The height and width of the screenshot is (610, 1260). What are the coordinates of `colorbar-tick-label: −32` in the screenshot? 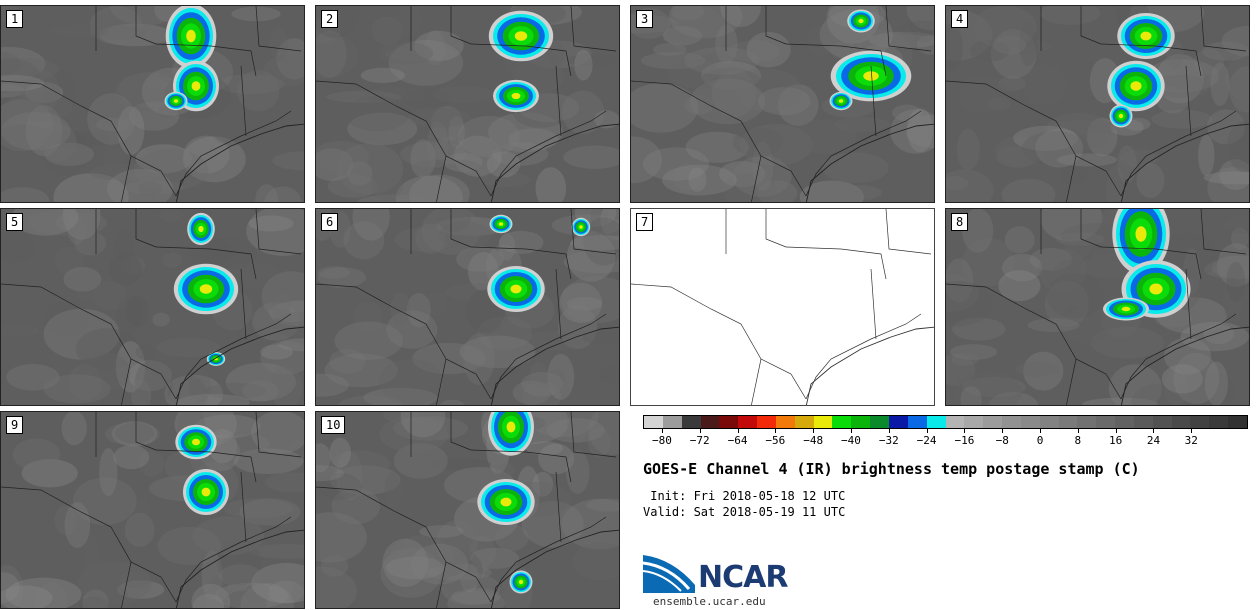 It's located at (888, 440).